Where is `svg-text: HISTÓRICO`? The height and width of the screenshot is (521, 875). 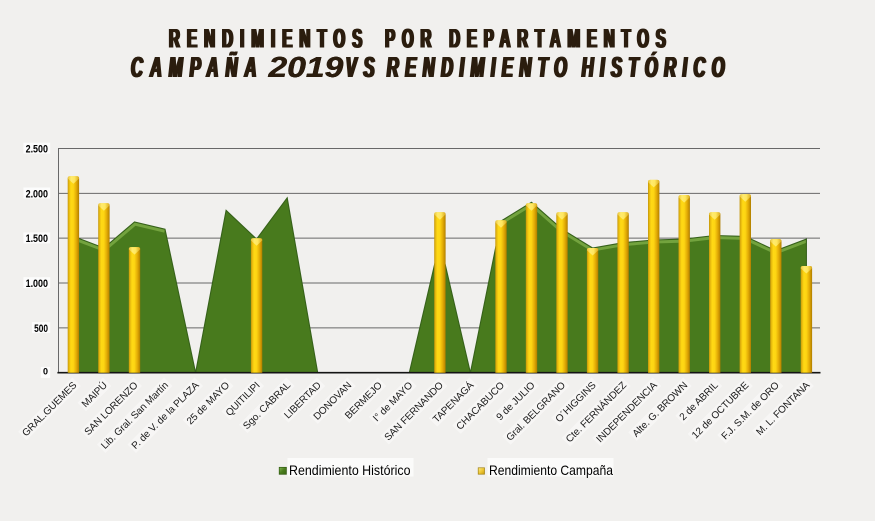 svg-text: HISTÓRICO is located at coordinates (652, 66).